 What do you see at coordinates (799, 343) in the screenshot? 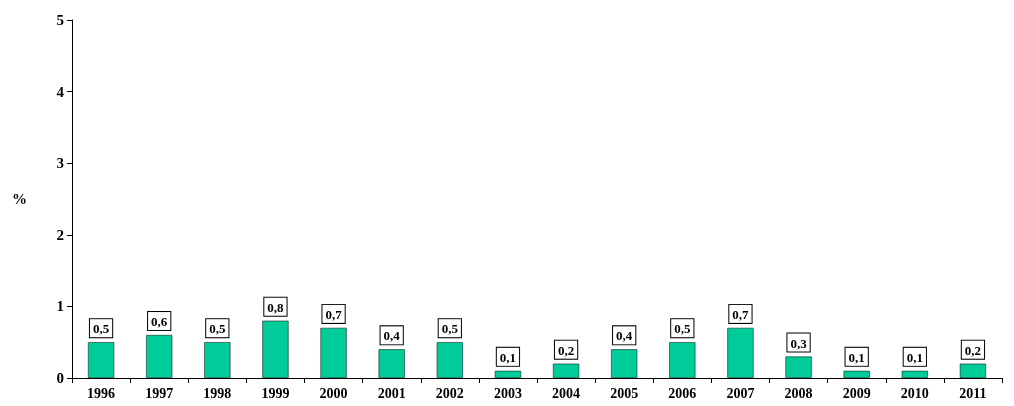
I see `data-label: 0,3` at bounding box center [799, 343].